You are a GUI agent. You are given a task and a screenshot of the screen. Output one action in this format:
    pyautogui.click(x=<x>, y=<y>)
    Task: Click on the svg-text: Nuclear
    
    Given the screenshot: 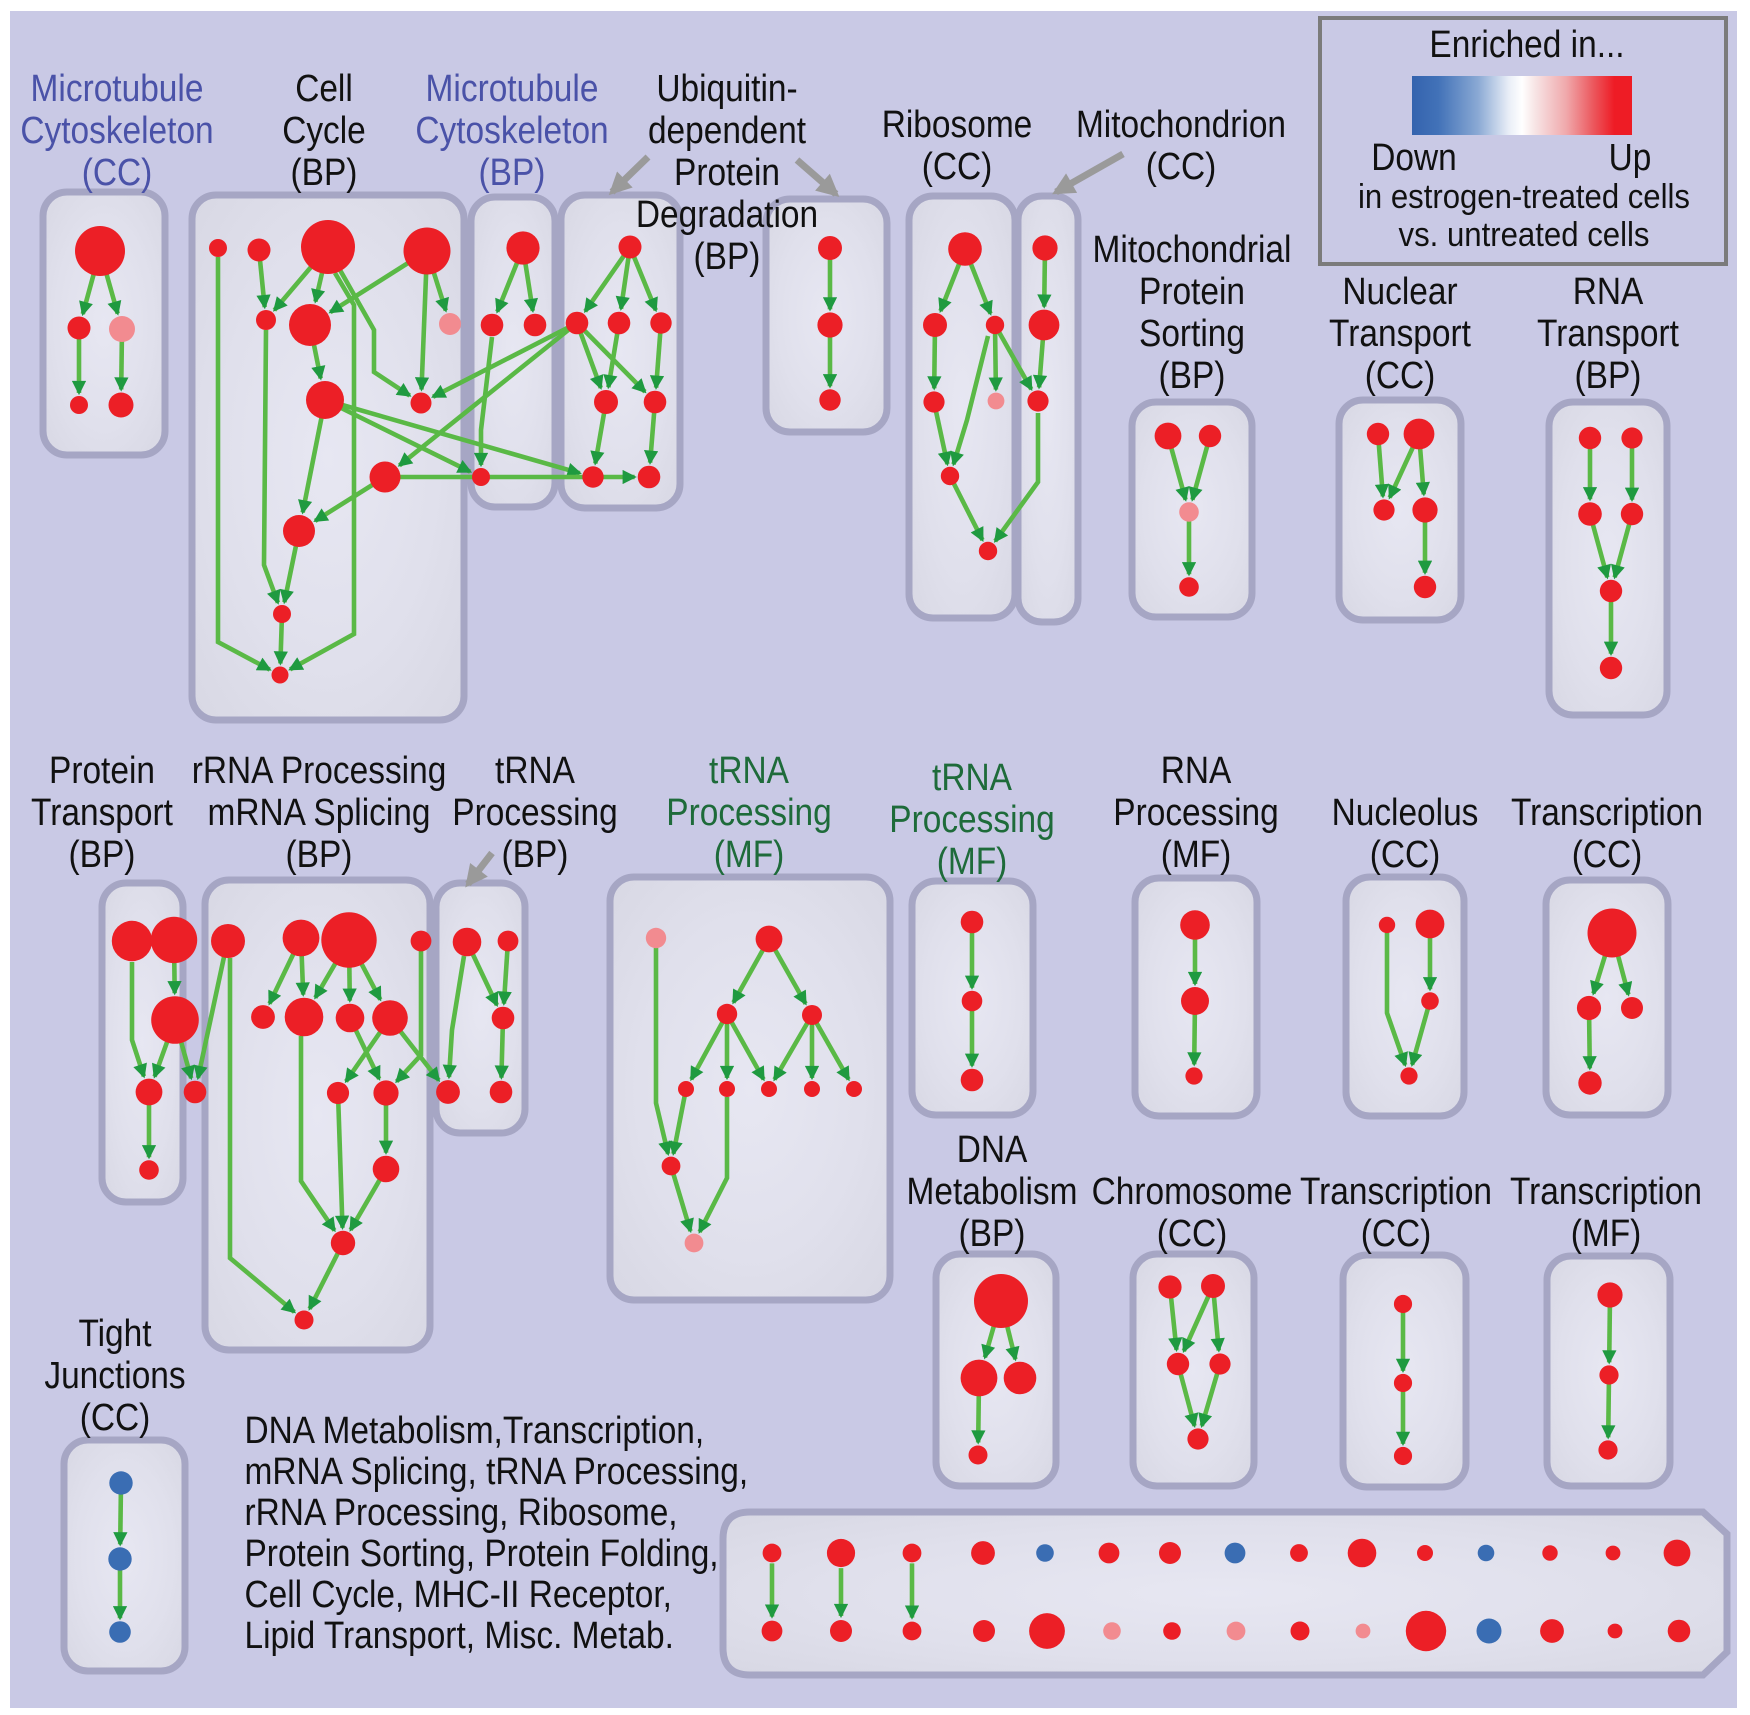 What is the action you would take?
    pyautogui.click(x=1399, y=292)
    